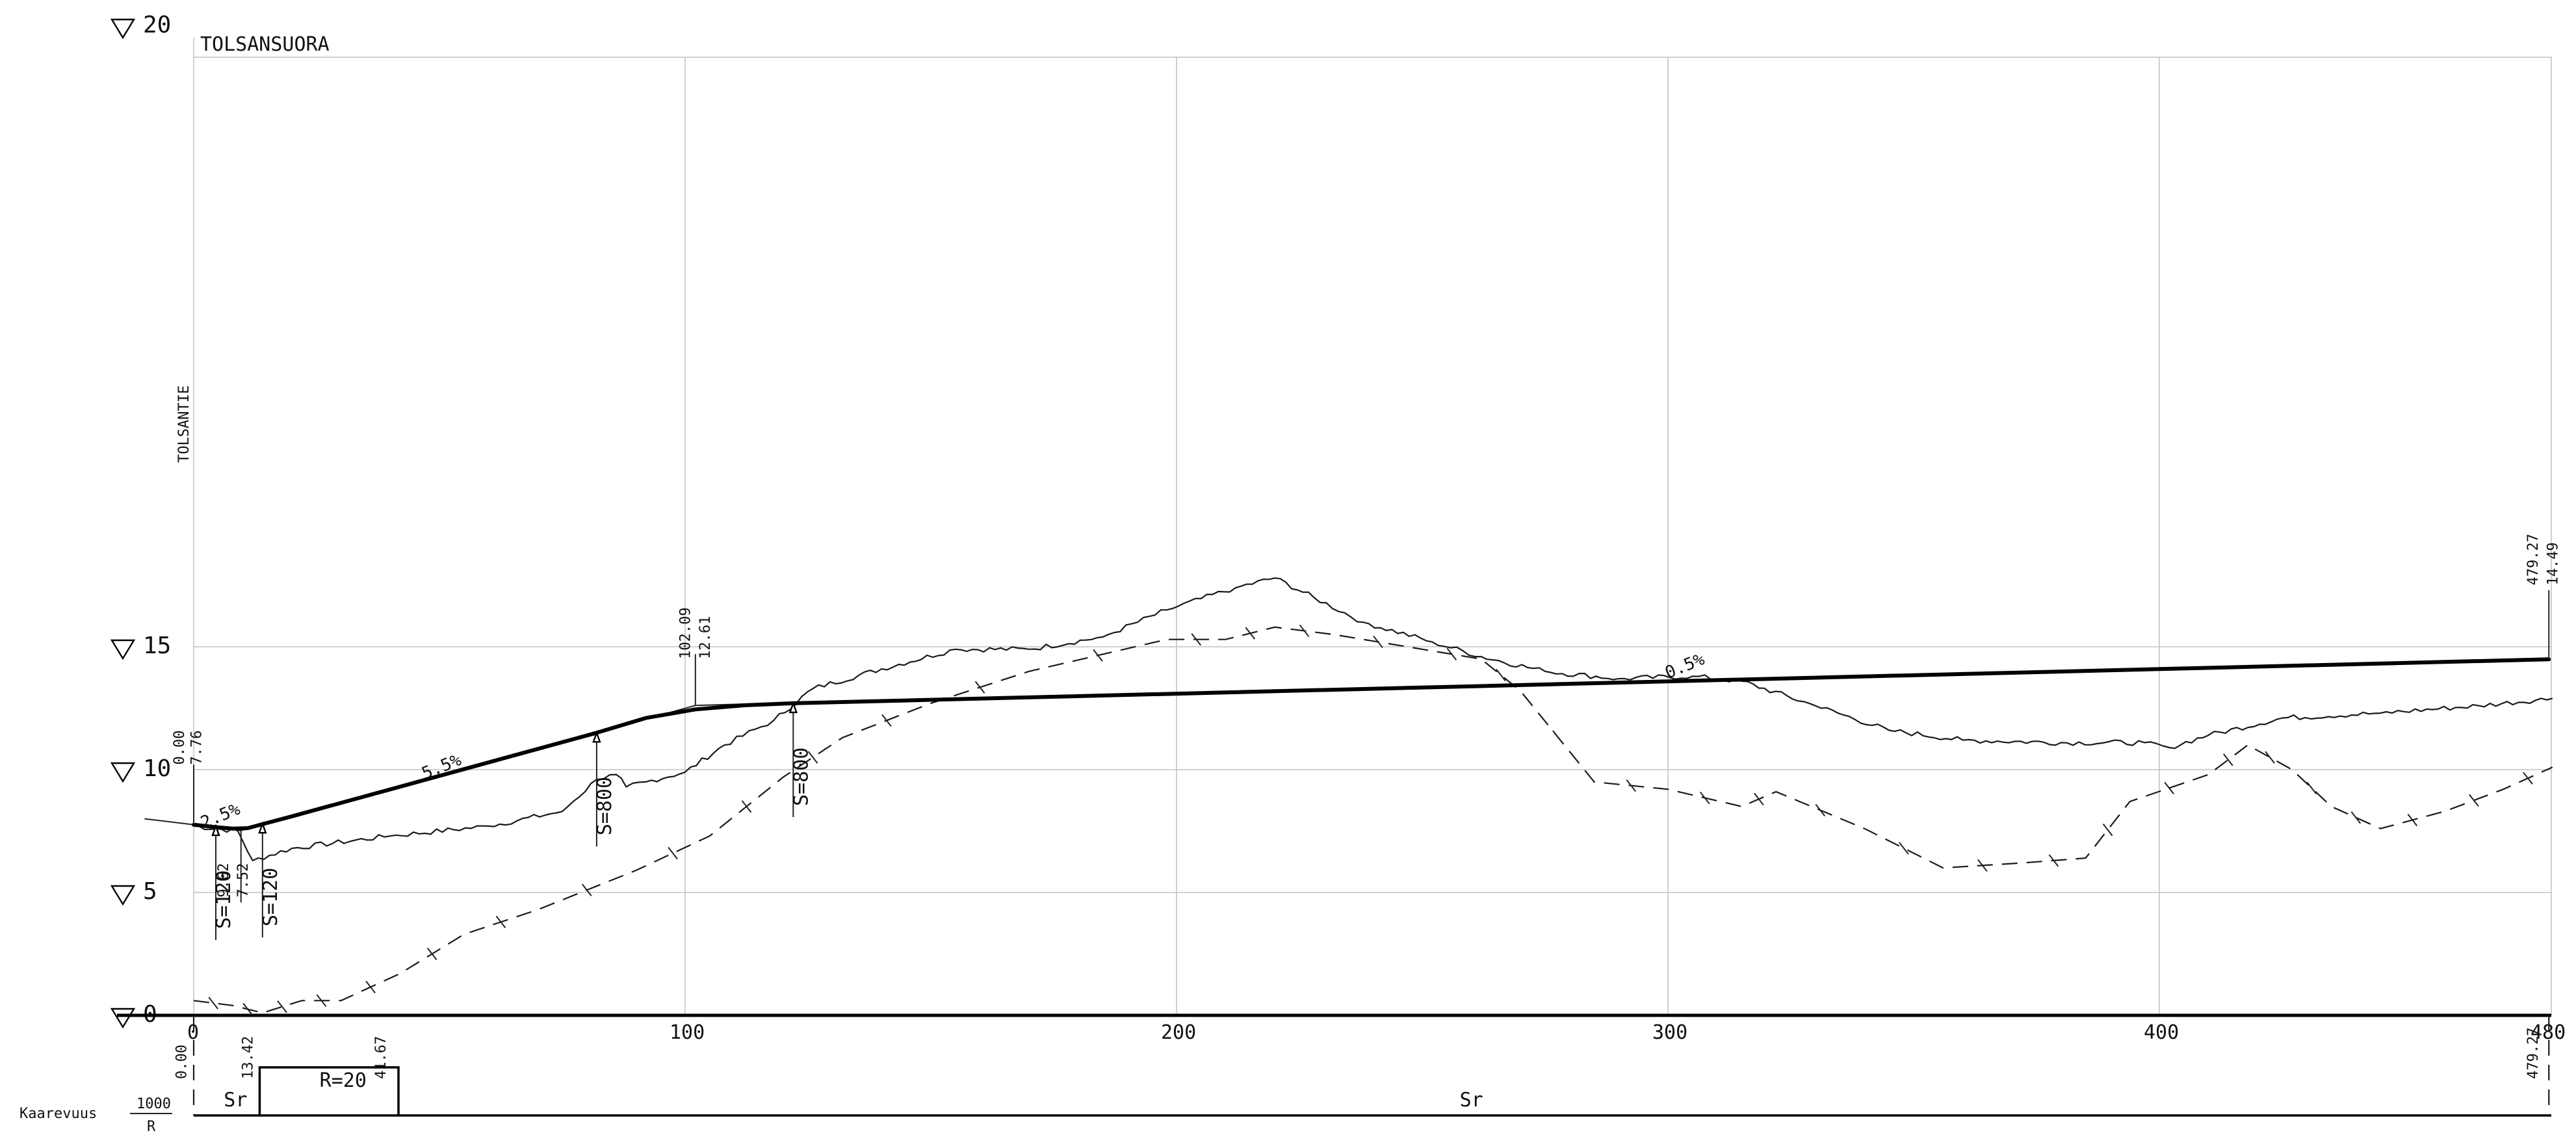 Image resolution: width=2576 pixels, height=1133 pixels. Describe the element at coordinates (140, 520) in the screenshot. I see `elevation-axis: 05101520` at that location.